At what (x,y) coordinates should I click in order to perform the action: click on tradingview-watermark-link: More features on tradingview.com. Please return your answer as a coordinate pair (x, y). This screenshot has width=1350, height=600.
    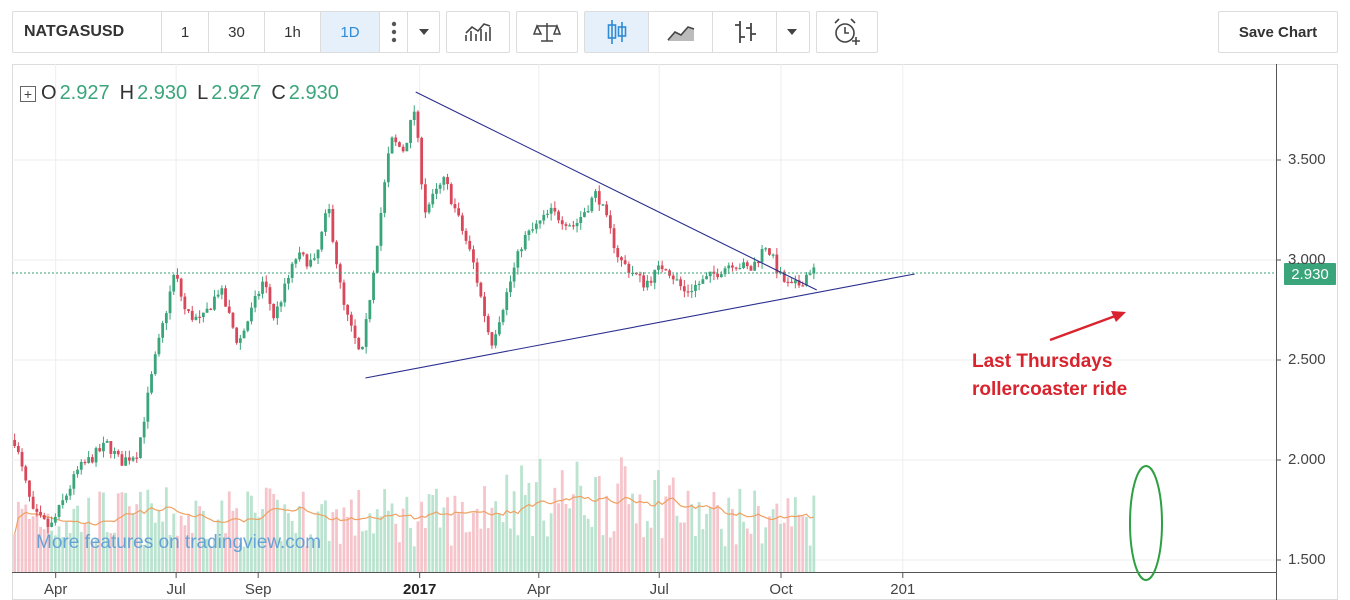
    Looking at the image, I should click on (179, 542).